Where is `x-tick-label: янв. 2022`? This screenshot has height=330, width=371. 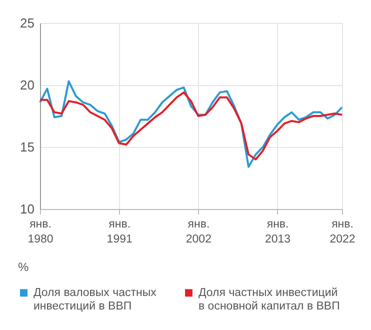
x-tick-label: янв. 2022 is located at coordinates (343, 232).